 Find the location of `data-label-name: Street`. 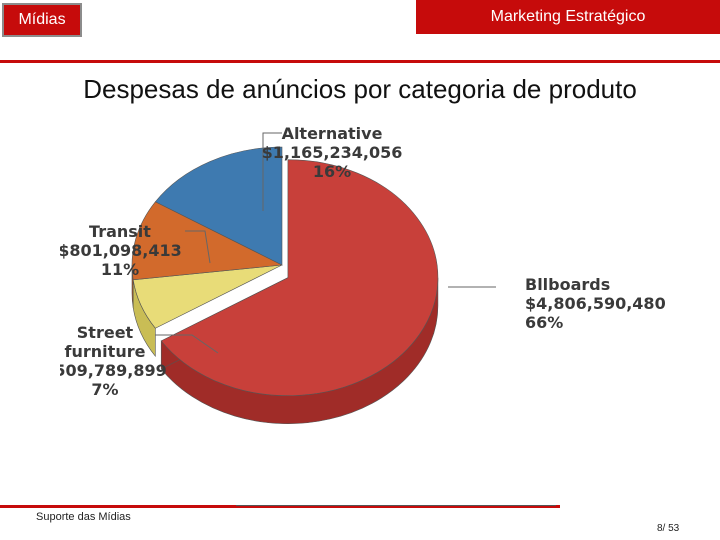

data-label-name: Street is located at coordinates (105, 332).